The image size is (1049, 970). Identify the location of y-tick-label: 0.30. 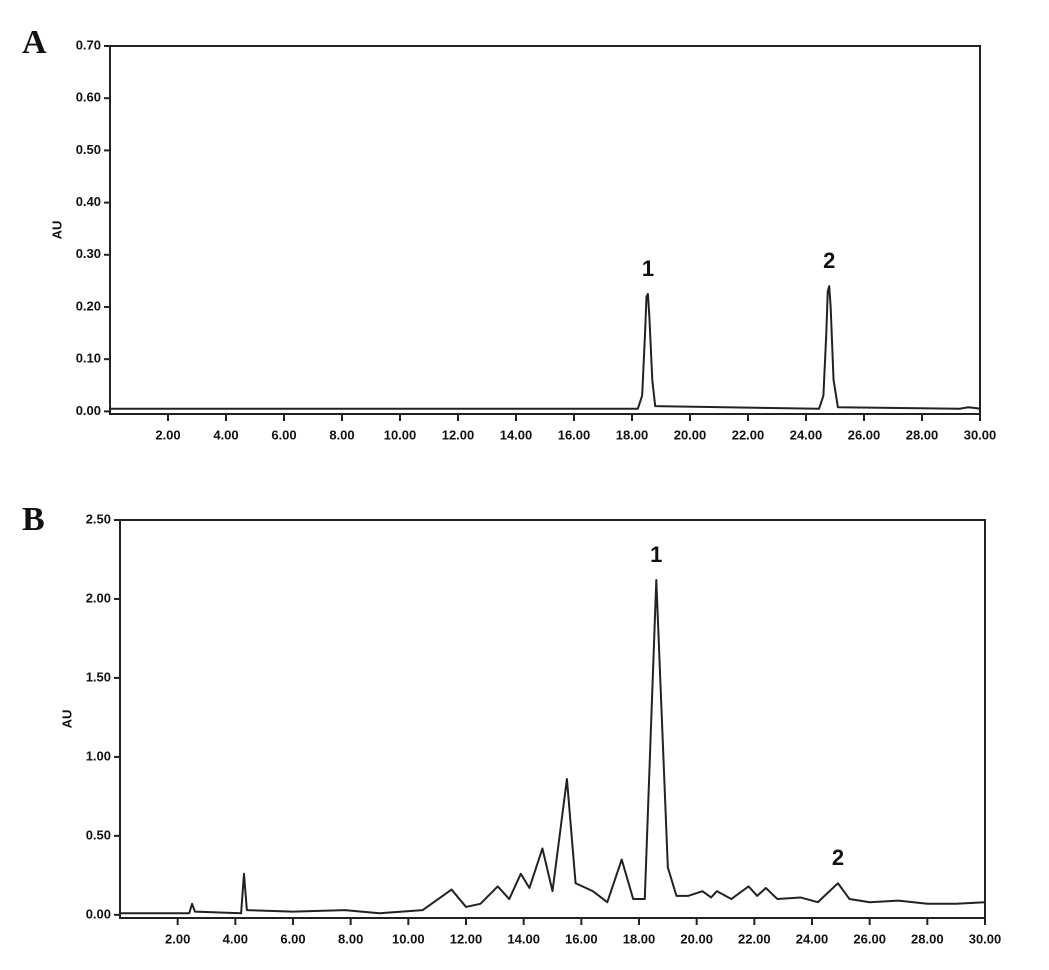
(88, 253).